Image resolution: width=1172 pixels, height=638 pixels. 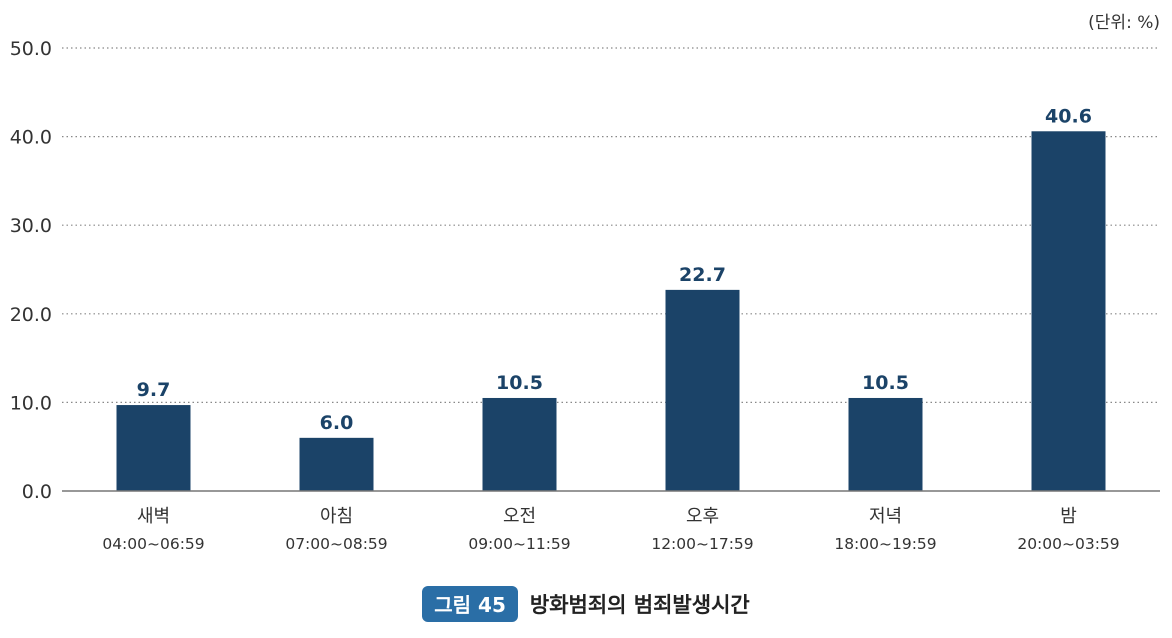 What do you see at coordinates (1068, 544) in the screenshot?
I see `x-time-range-label: 20:00~03:59` at bounding box center [1068, 544].